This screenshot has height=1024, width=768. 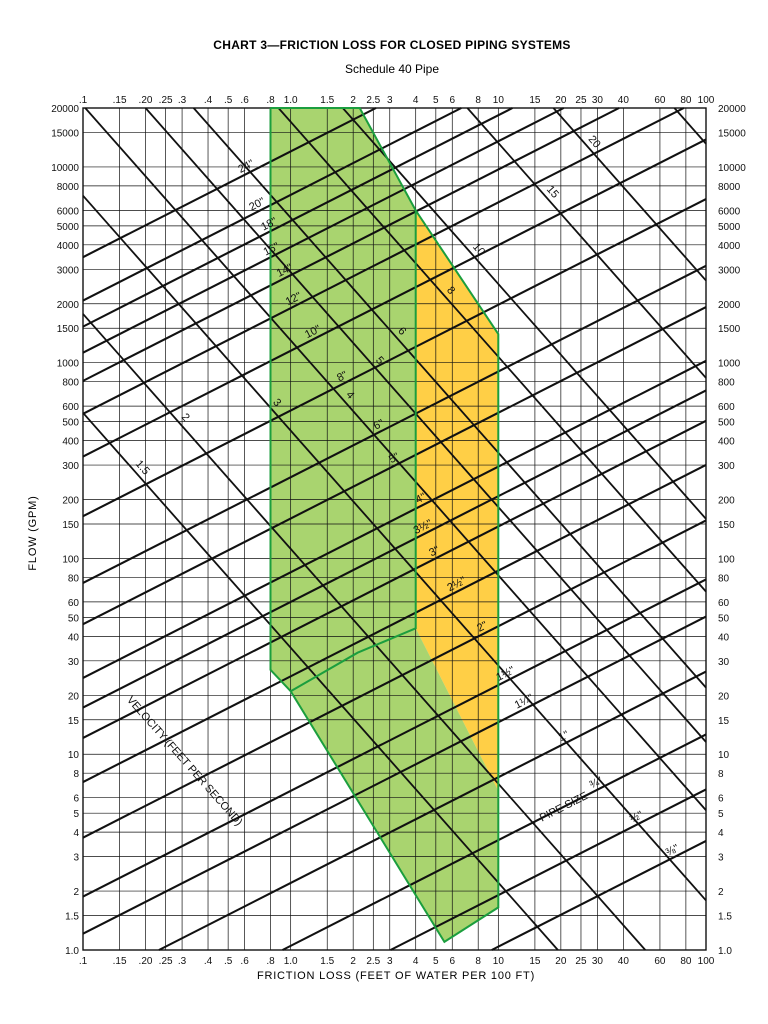 I want to click on y-tick-label-left: 4, so click(x=76, y=833).